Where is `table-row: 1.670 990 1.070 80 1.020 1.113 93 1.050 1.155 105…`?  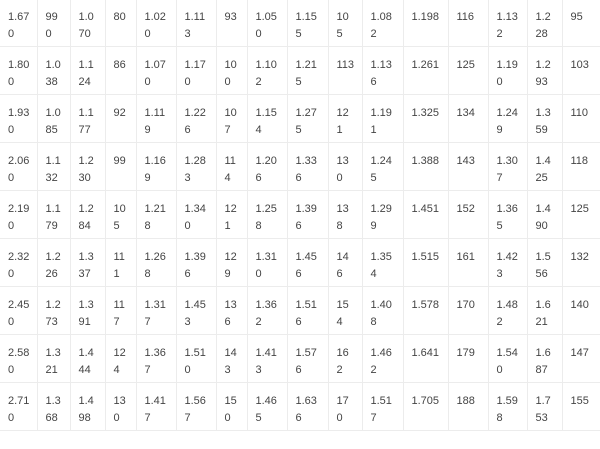 table-row: 1.670 990 1.070 80 1.020 1.113 93 1.050 1.155 105… is located at coordinates (300, 23).